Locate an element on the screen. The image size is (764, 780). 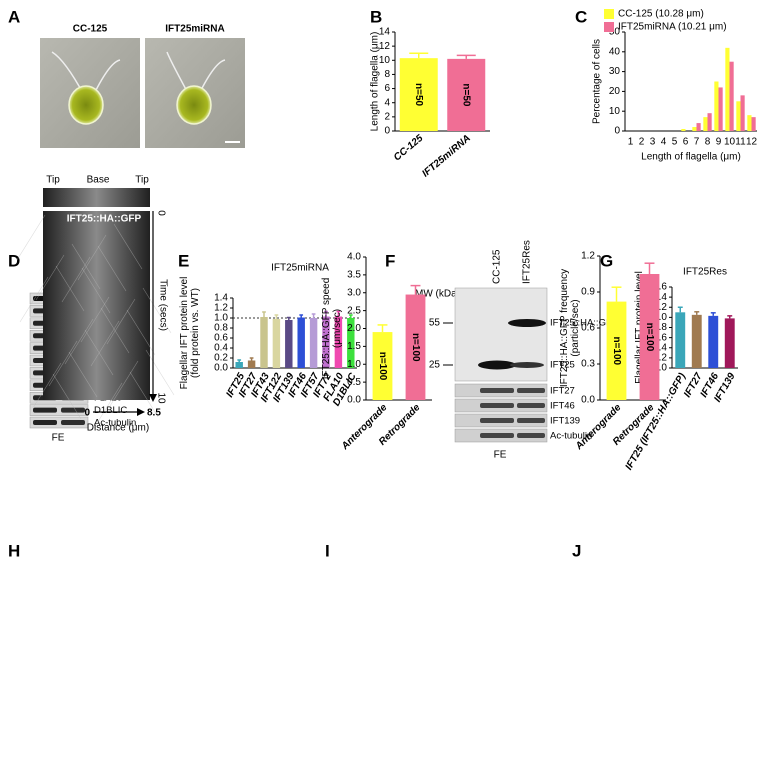
x-tick-label: IFT25miRNA is located at coordinates (446, 156).